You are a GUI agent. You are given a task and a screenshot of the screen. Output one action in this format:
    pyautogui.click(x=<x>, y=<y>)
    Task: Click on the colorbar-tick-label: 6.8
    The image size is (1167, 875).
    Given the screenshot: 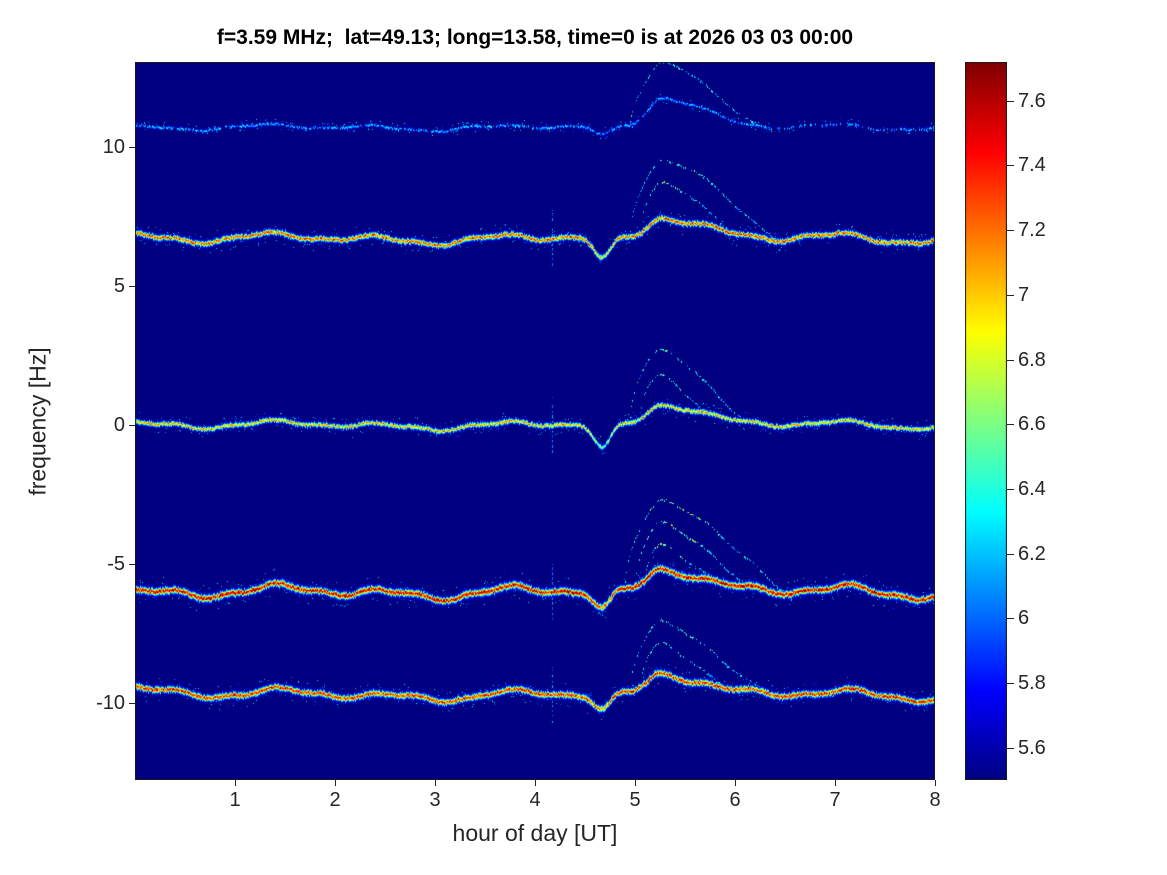 What is the action you would take?
    pyautogui.click(x=1032, y=359)
    